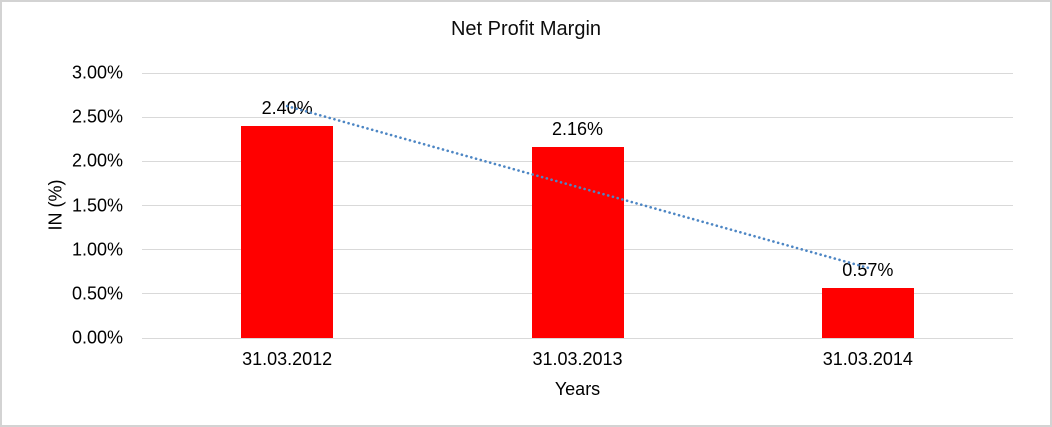 This screenshot has height=427, width=1052. I want to click on chart-title: Net Profit Margin, so click(526, 29).